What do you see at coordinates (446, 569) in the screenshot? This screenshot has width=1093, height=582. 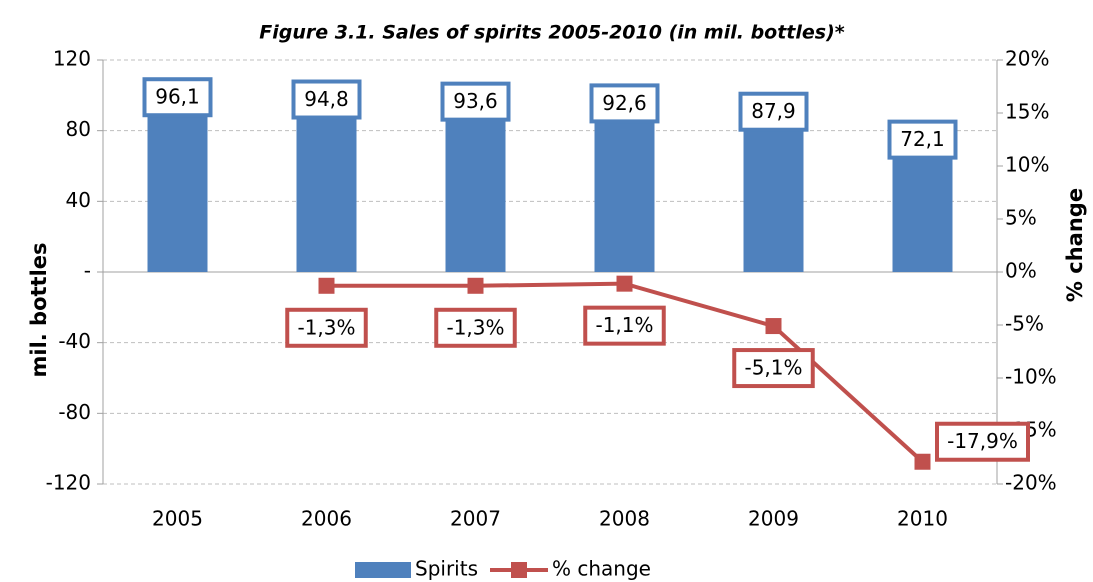 I see `legend-label: Spirits` at bounding box center [446, 569].